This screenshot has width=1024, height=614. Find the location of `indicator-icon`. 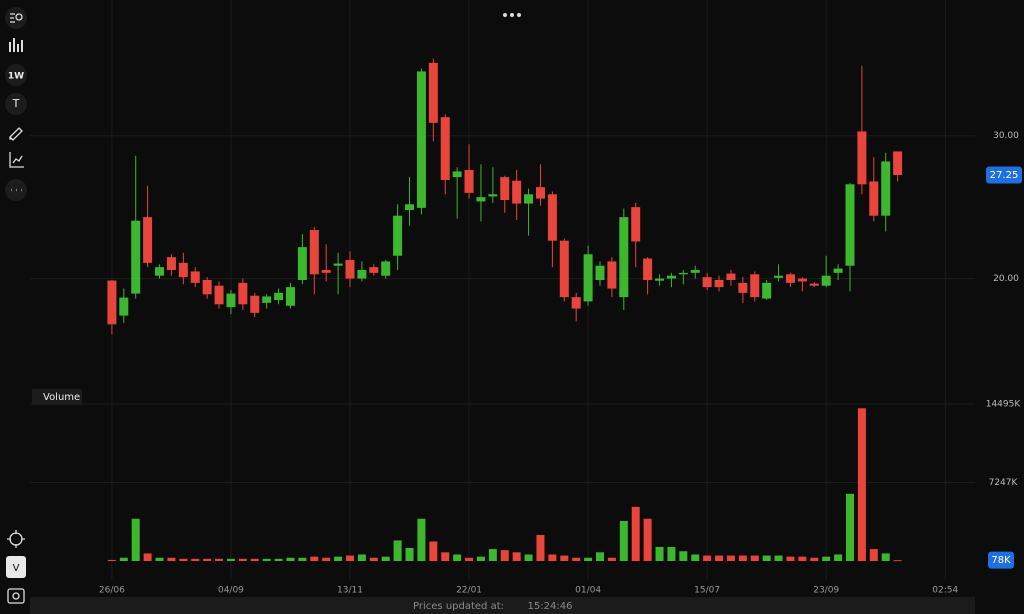

indicator-icon is located at coordinates (16, 160).